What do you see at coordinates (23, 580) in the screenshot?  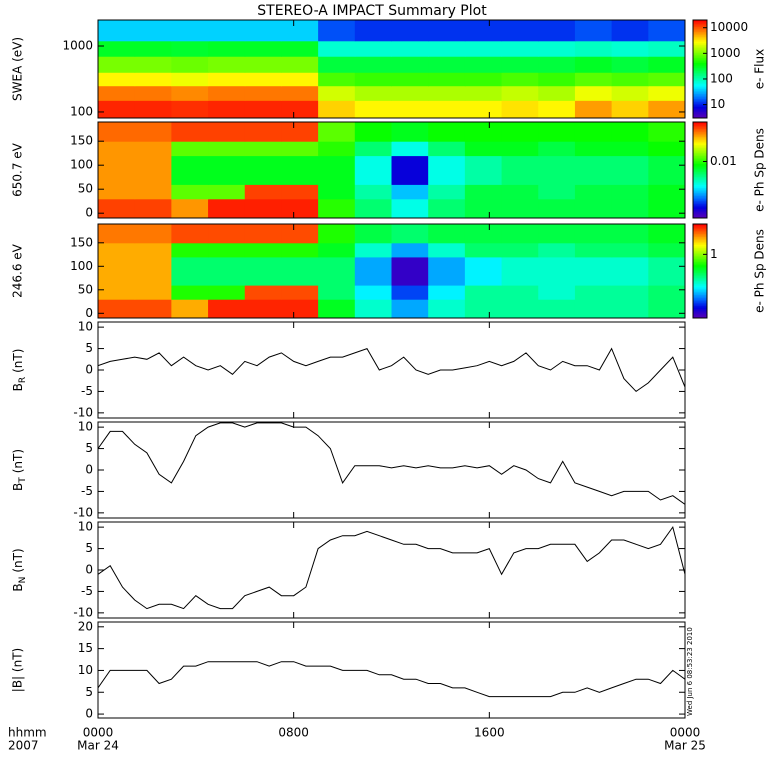 I see `y-label-sub: N` at bounding box center [23, 580].